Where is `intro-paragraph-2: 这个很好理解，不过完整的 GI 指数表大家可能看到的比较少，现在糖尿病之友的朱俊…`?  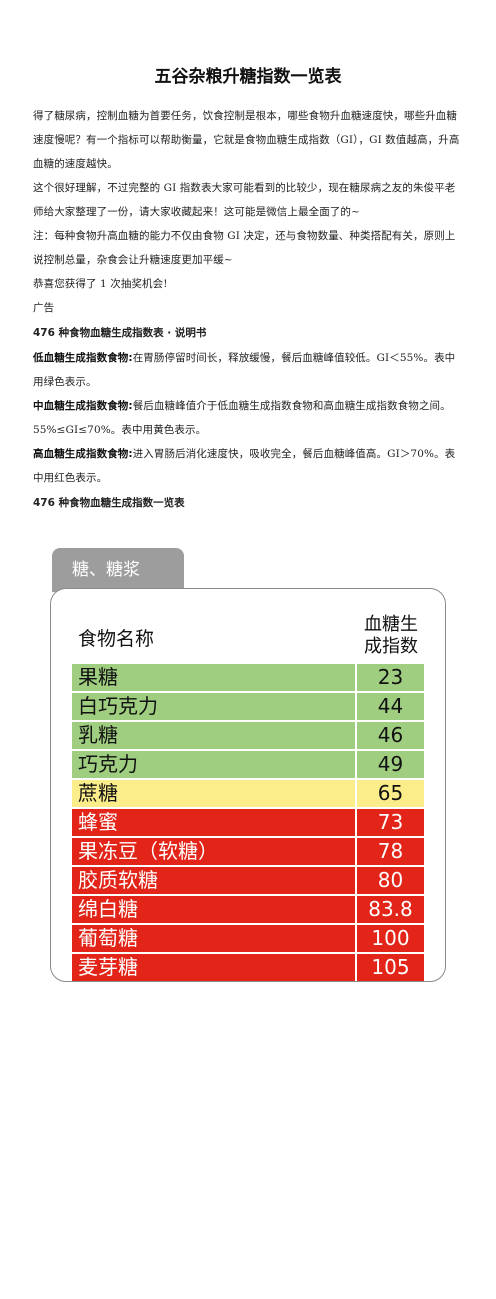
intro-paragraph-2: 这个很好理解，不过完整的 GI 指数表大家可能看到的比较少，现在糖尿病之友的朱俊… is located at coordinates (244, 200).